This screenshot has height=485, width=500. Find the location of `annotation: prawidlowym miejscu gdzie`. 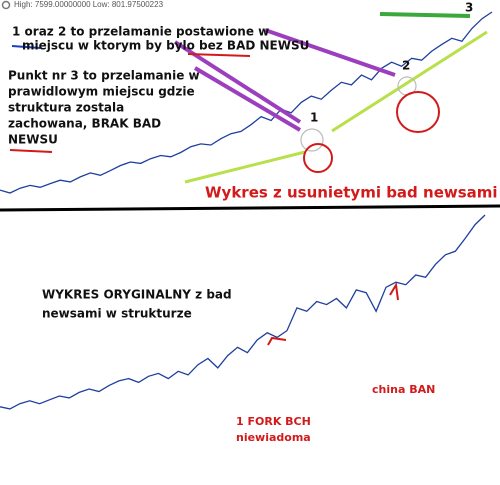

annotation: prawidlowym miejscu gdzie is located at coordinates (101, 92).